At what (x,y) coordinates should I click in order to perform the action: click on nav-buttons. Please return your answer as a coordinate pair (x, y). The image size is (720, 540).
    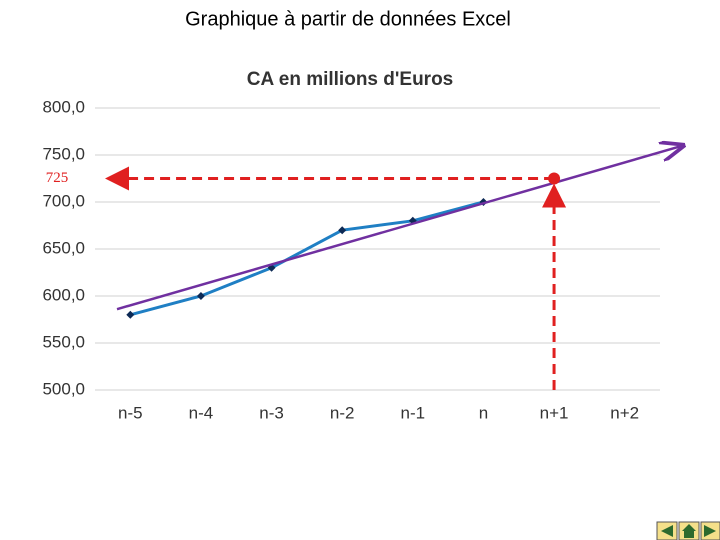
    Looking at the image, I should click on (688, 530).